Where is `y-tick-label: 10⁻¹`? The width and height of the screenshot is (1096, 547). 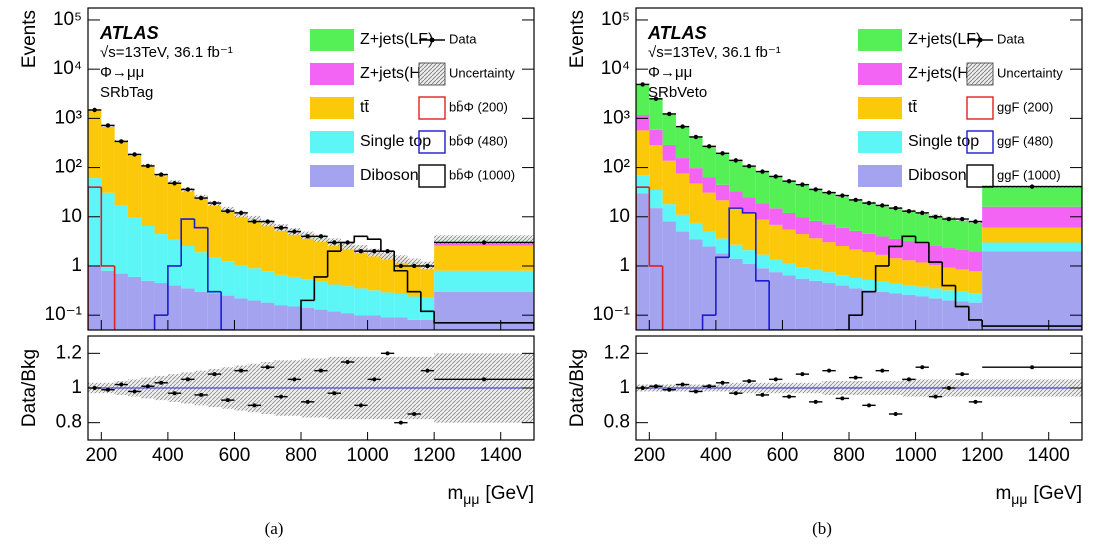 y-tick-label: 10⁻¹ is located at coordinates (64, 314).